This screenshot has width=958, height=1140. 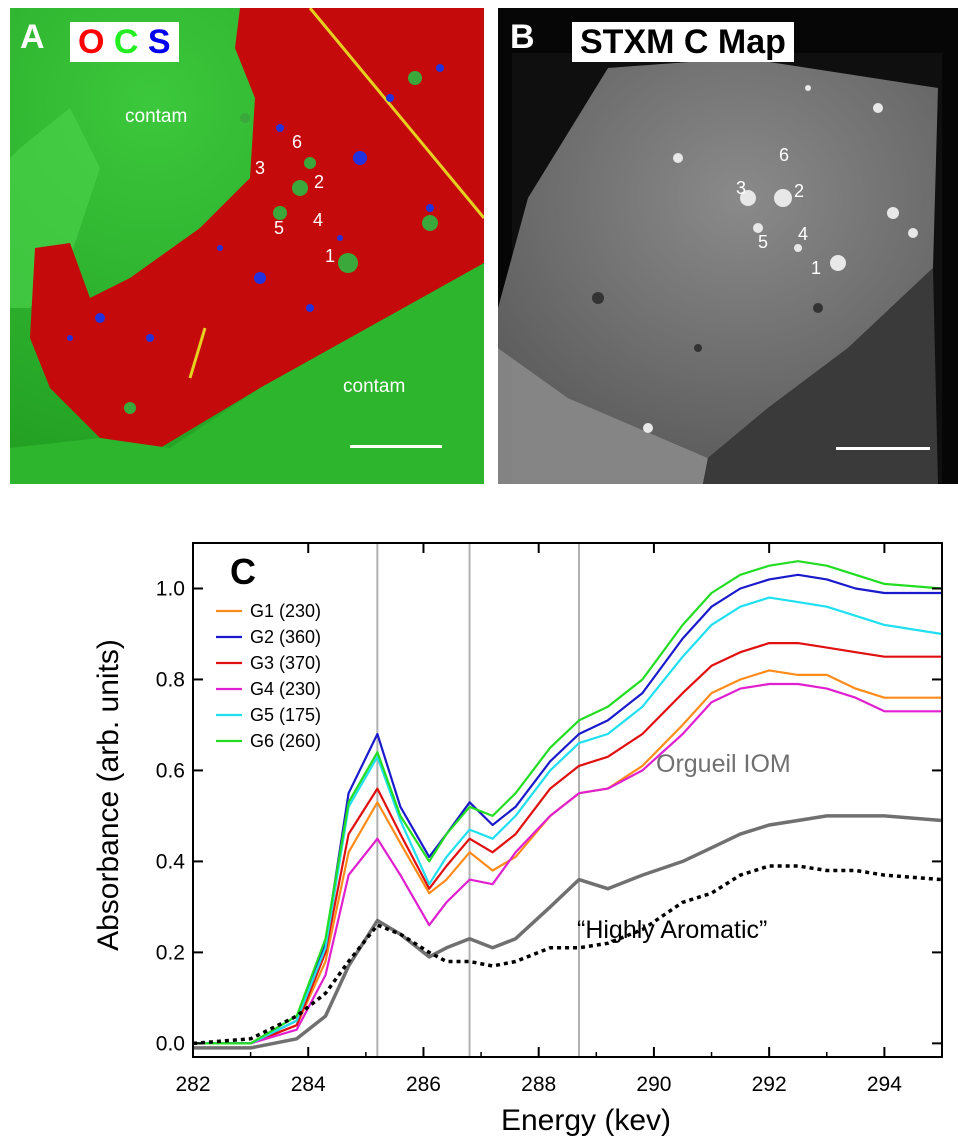 What do you see at coordinates (423, 1084) in the screenshot?
I see `x-tick-label-2: 286` at bounding box center [423, 1084].